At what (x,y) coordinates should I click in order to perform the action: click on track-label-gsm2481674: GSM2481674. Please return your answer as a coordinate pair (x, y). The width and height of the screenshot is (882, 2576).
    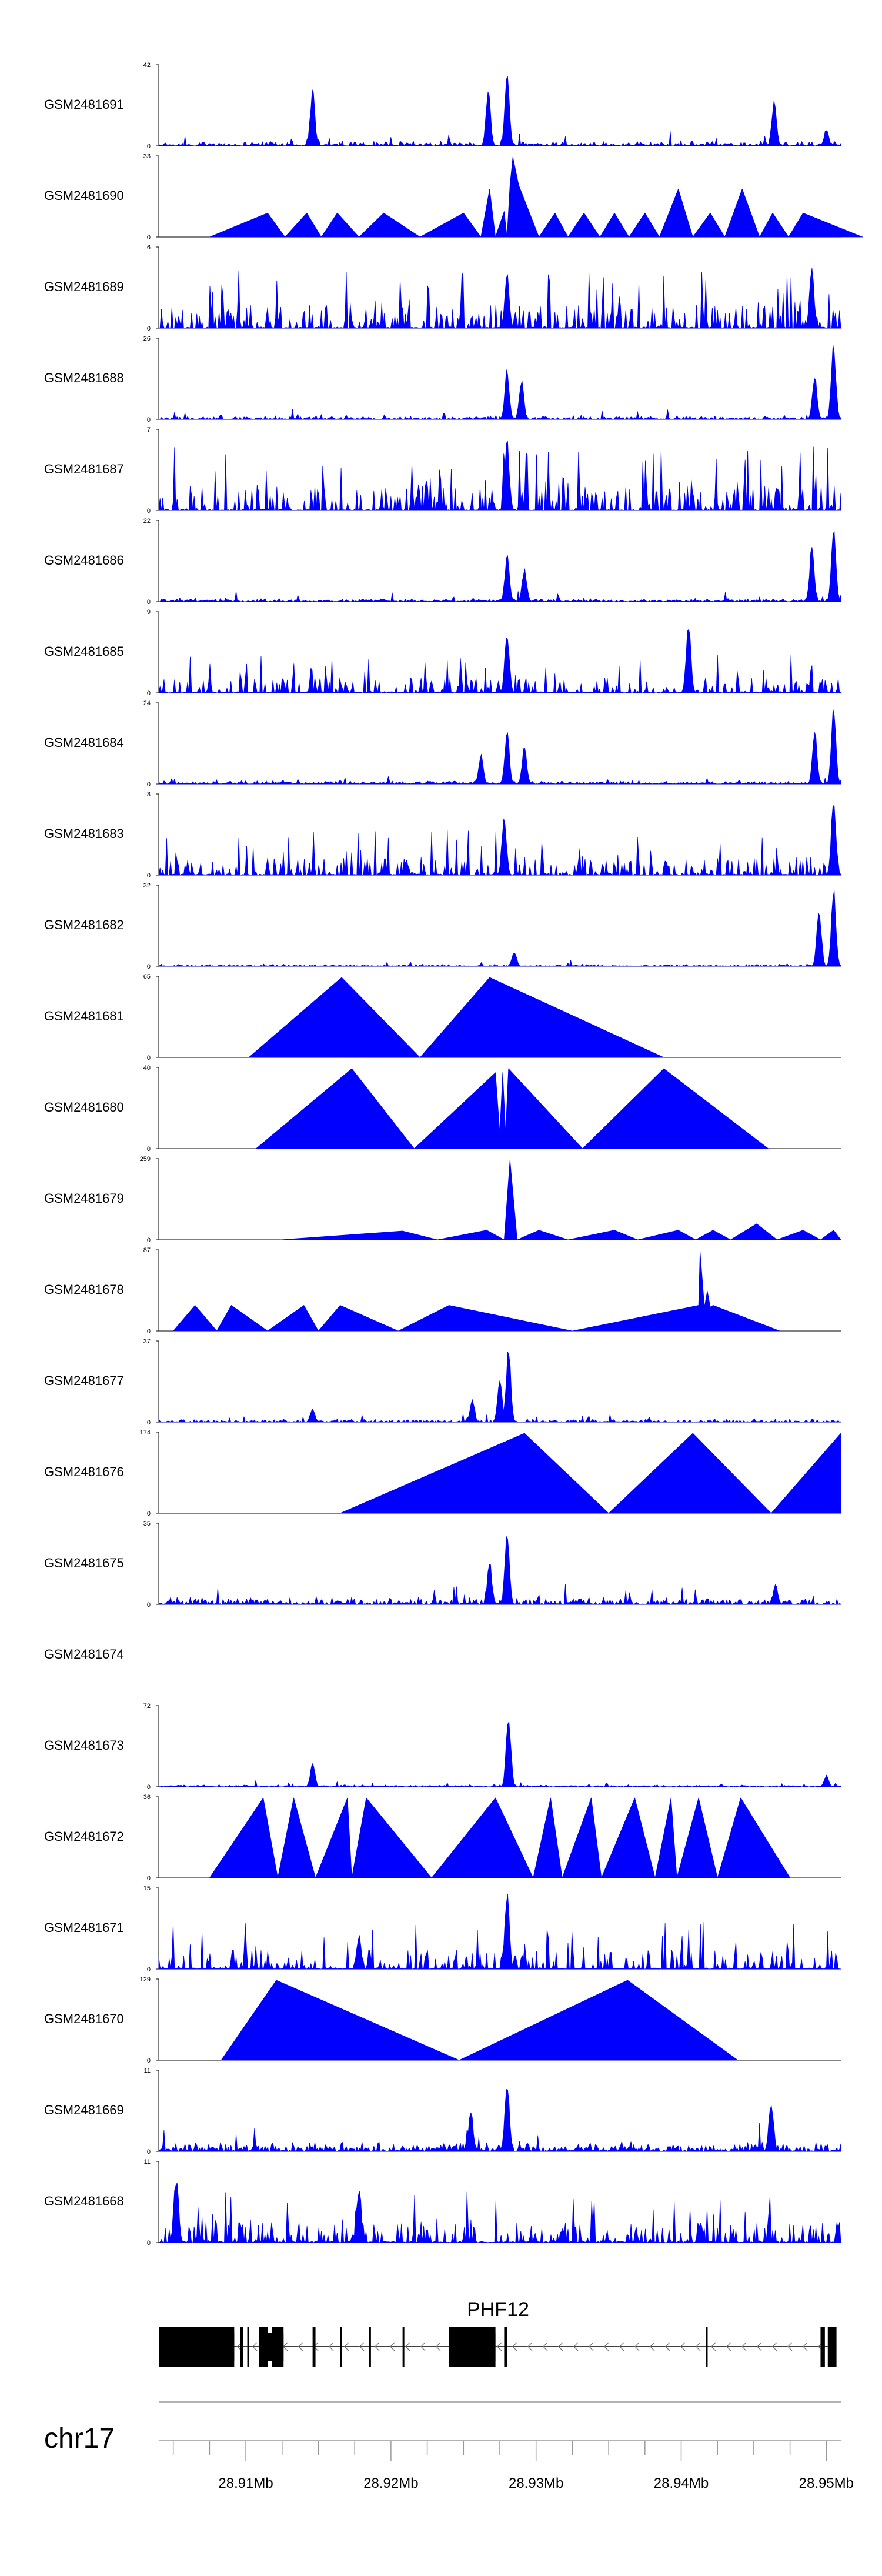
    Looking at the image, I should click on (84, 1654).